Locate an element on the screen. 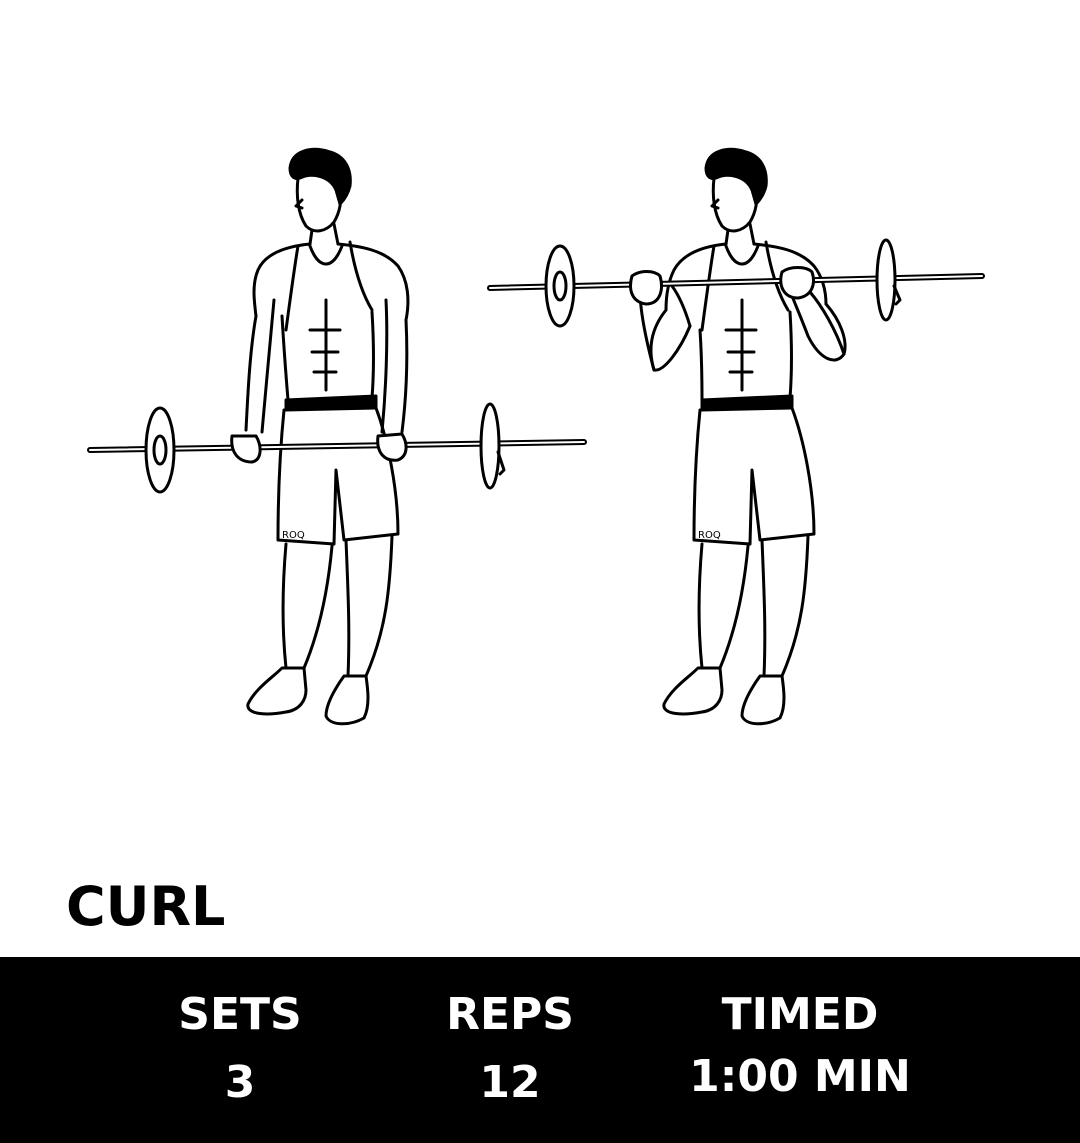  timed-value: 1:00 MIN is located at coordinates (800, 1076).